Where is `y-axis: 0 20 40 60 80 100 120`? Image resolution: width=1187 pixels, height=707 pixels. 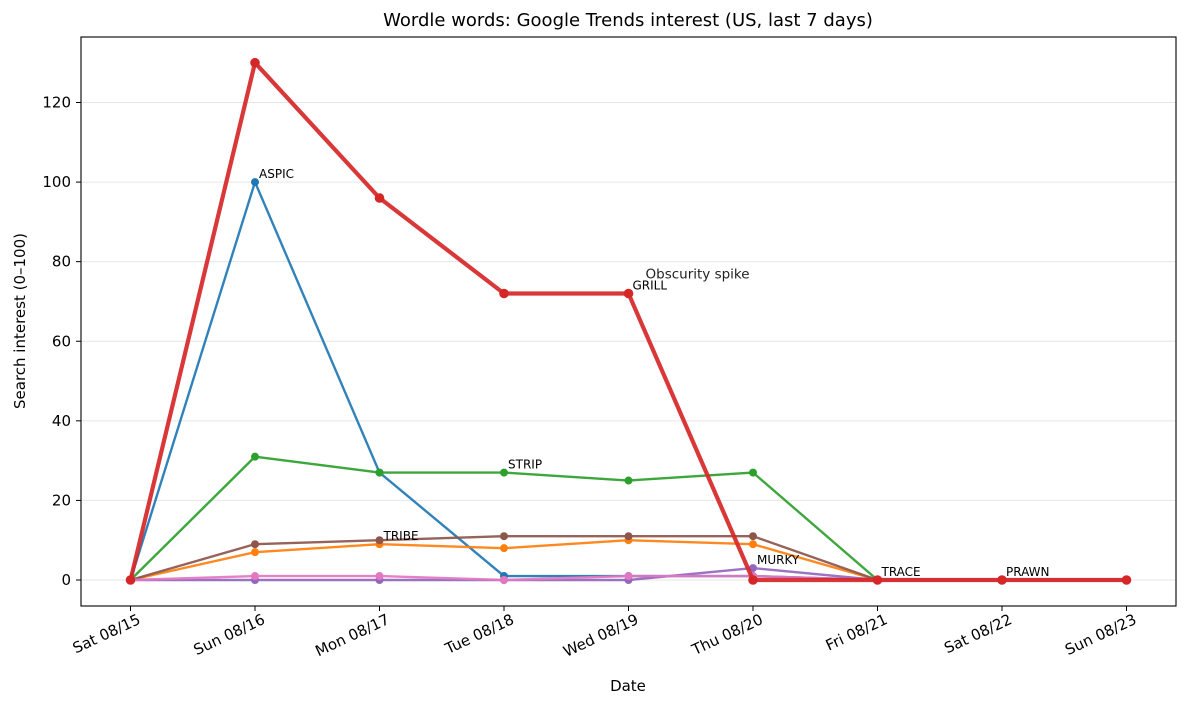
y-axis: 0 20 40 60 80 100 120 is located at coordinates (61, 341).